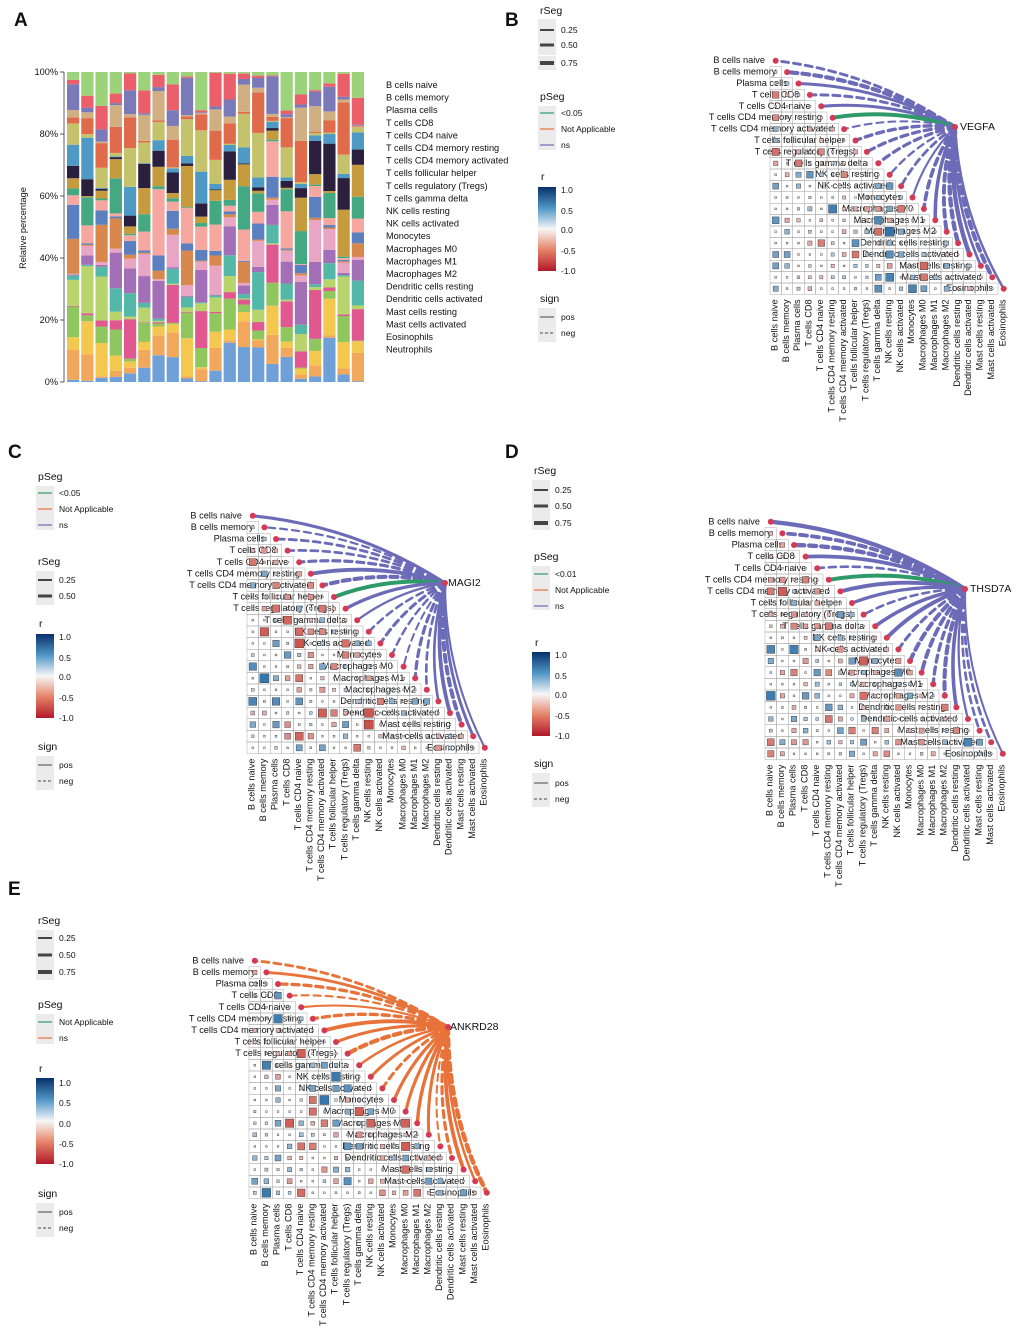 The height and width of the screenshot is (1340, 1020). What do you see at coordinates (357, 227) in the screenshot?
I see `stacked-bar` at bounding box center [357, 227].